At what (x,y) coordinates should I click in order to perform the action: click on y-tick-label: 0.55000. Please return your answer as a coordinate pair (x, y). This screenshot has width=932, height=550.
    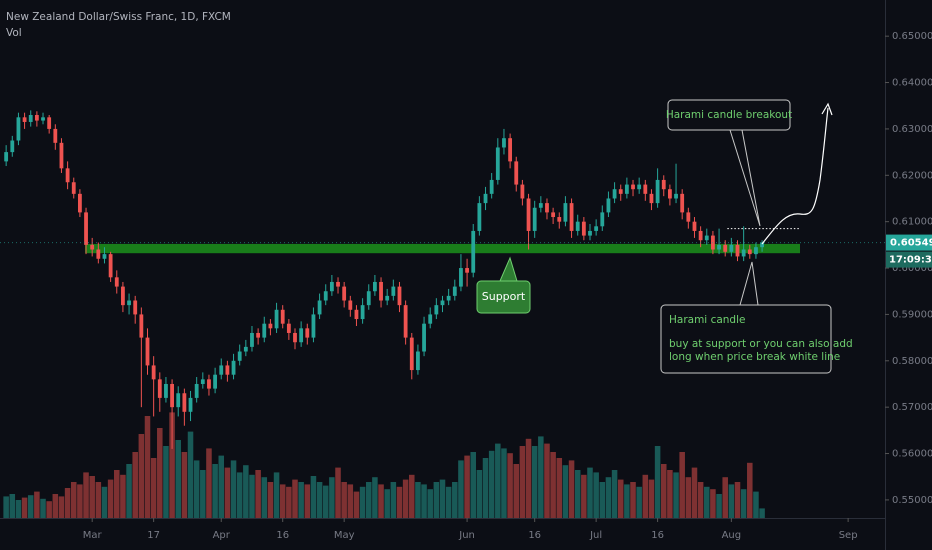
    Looking at the image, I should click on (912, 500).